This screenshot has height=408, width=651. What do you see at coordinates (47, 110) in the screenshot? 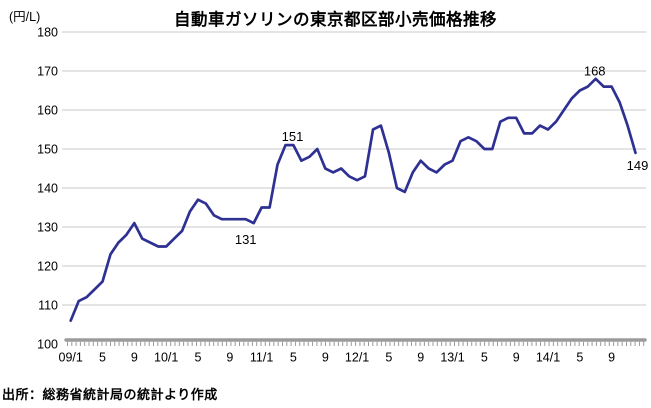
I see `y-tick-label: 160` at bounding box center [47, 110].